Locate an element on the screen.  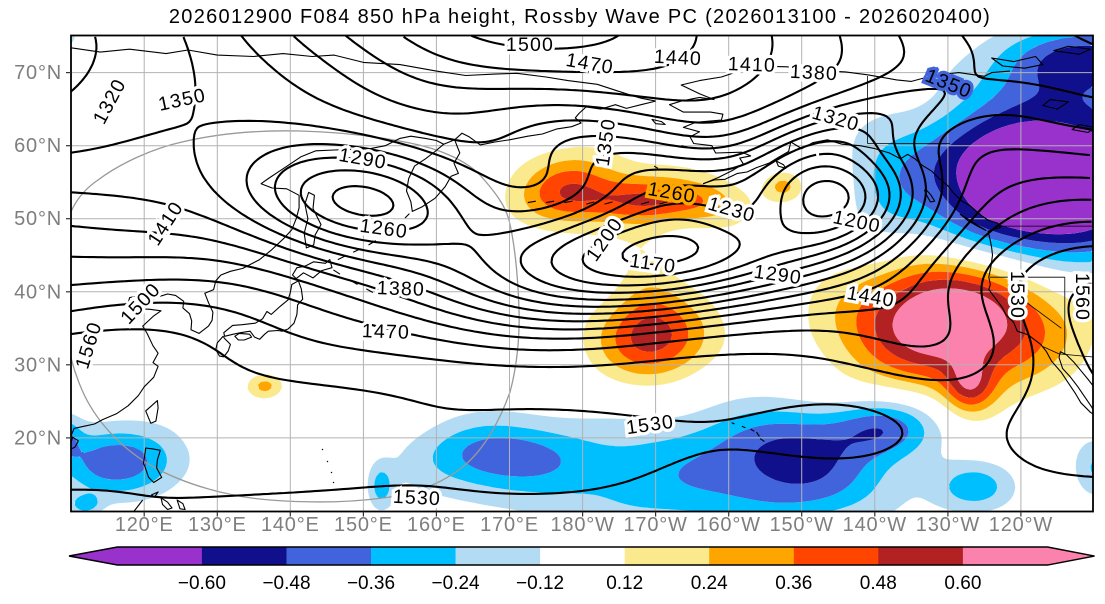
svg-text: 0.12 is located at coordinates (624, 583).